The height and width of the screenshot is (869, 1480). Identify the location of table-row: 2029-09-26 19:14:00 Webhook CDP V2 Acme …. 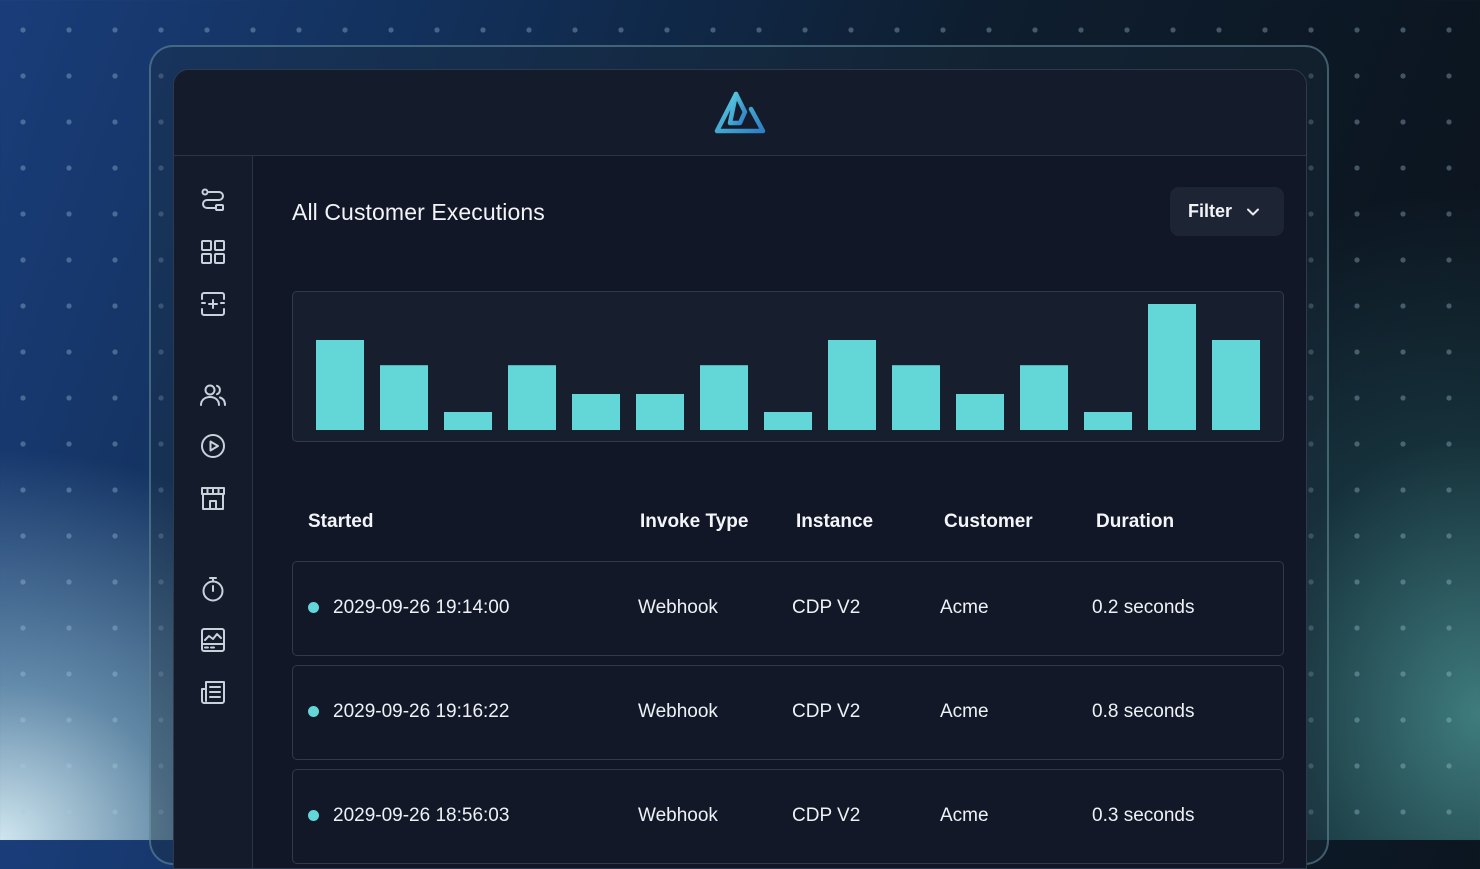
(788, 608).